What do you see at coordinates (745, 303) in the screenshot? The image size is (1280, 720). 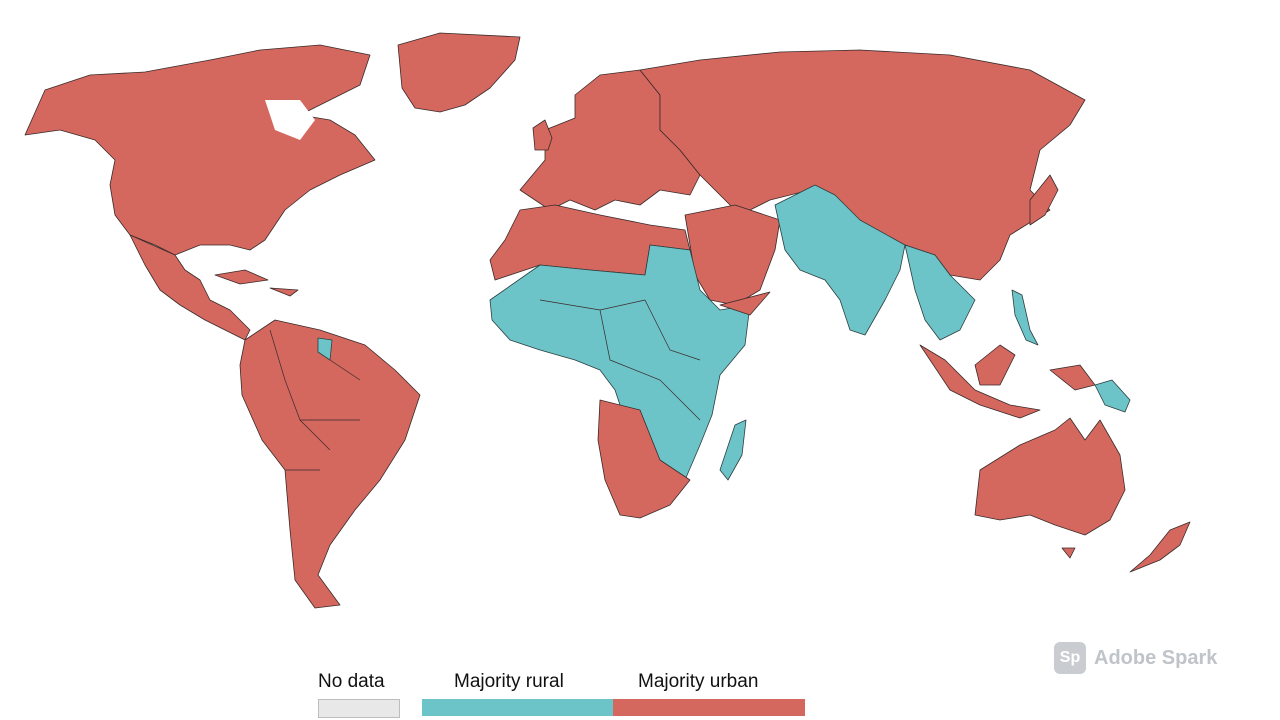 I see `region-somalia` at bounding box center [745, 303].